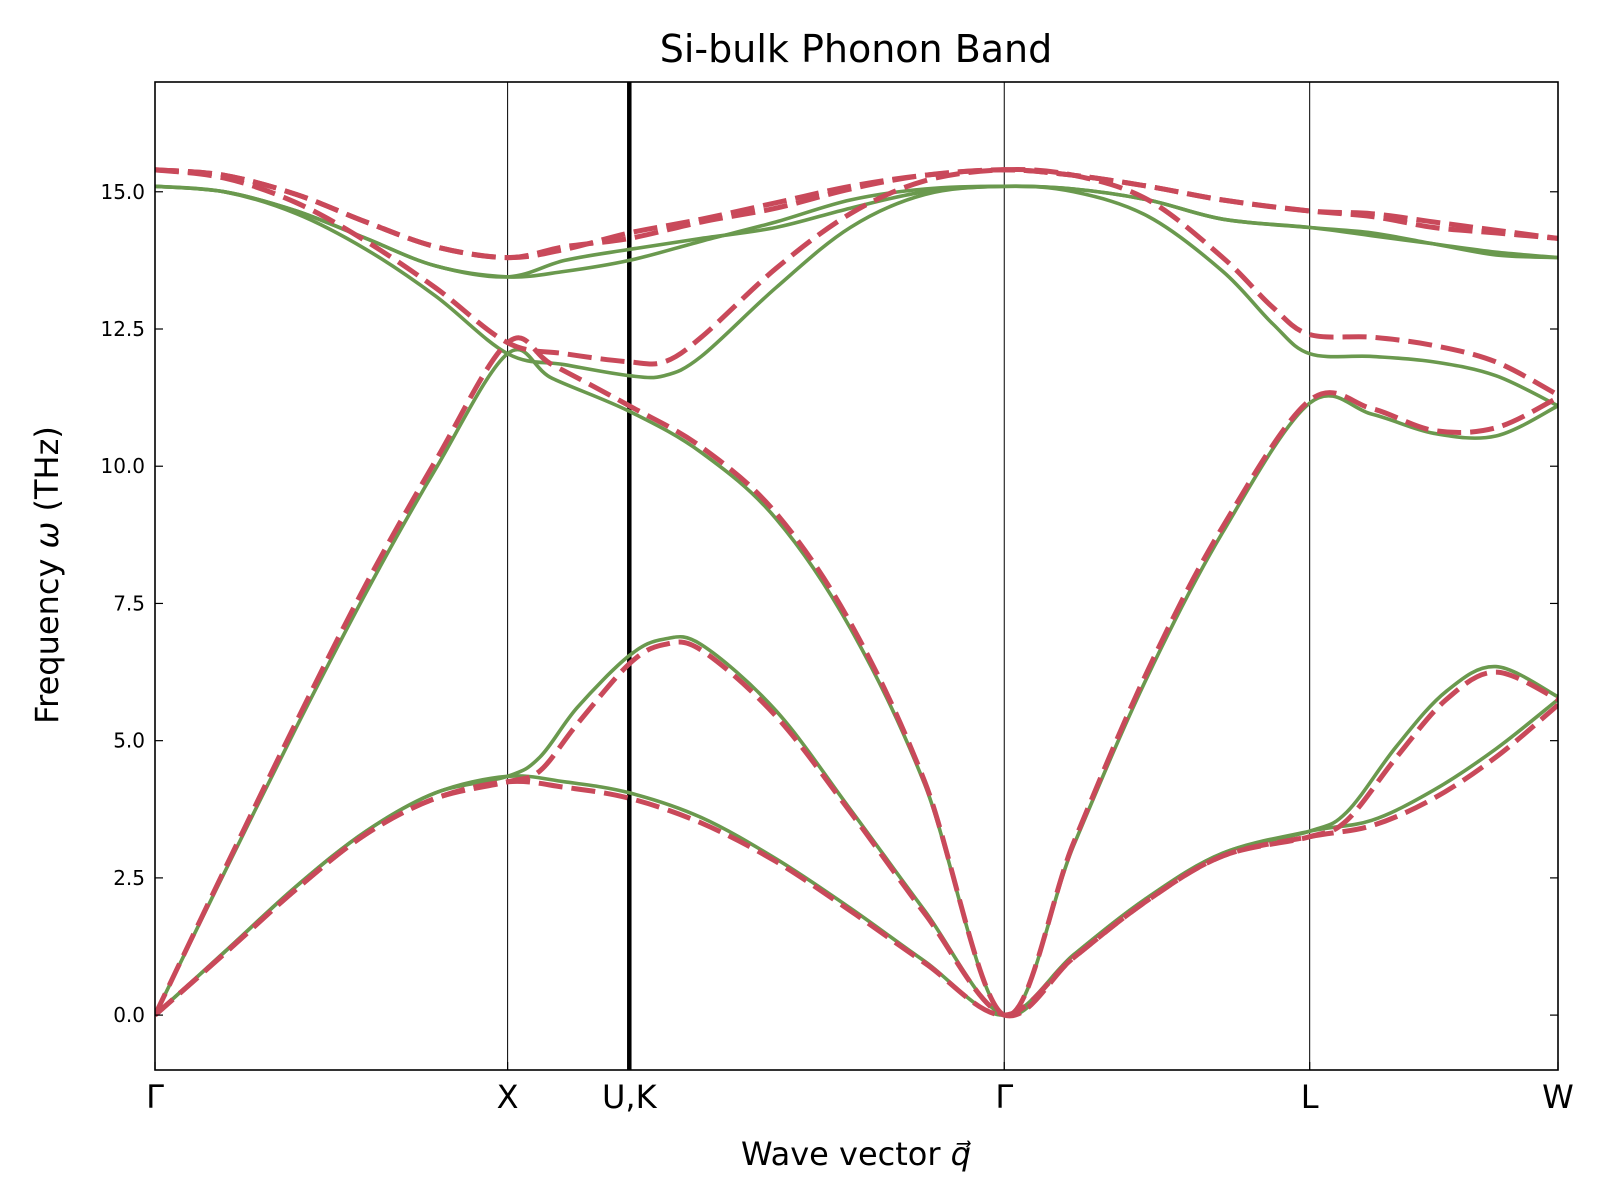  Describe the element at coordinates (129, 1015) in the screenshot. I see `y-tick-label-0: 0.0` at that location.